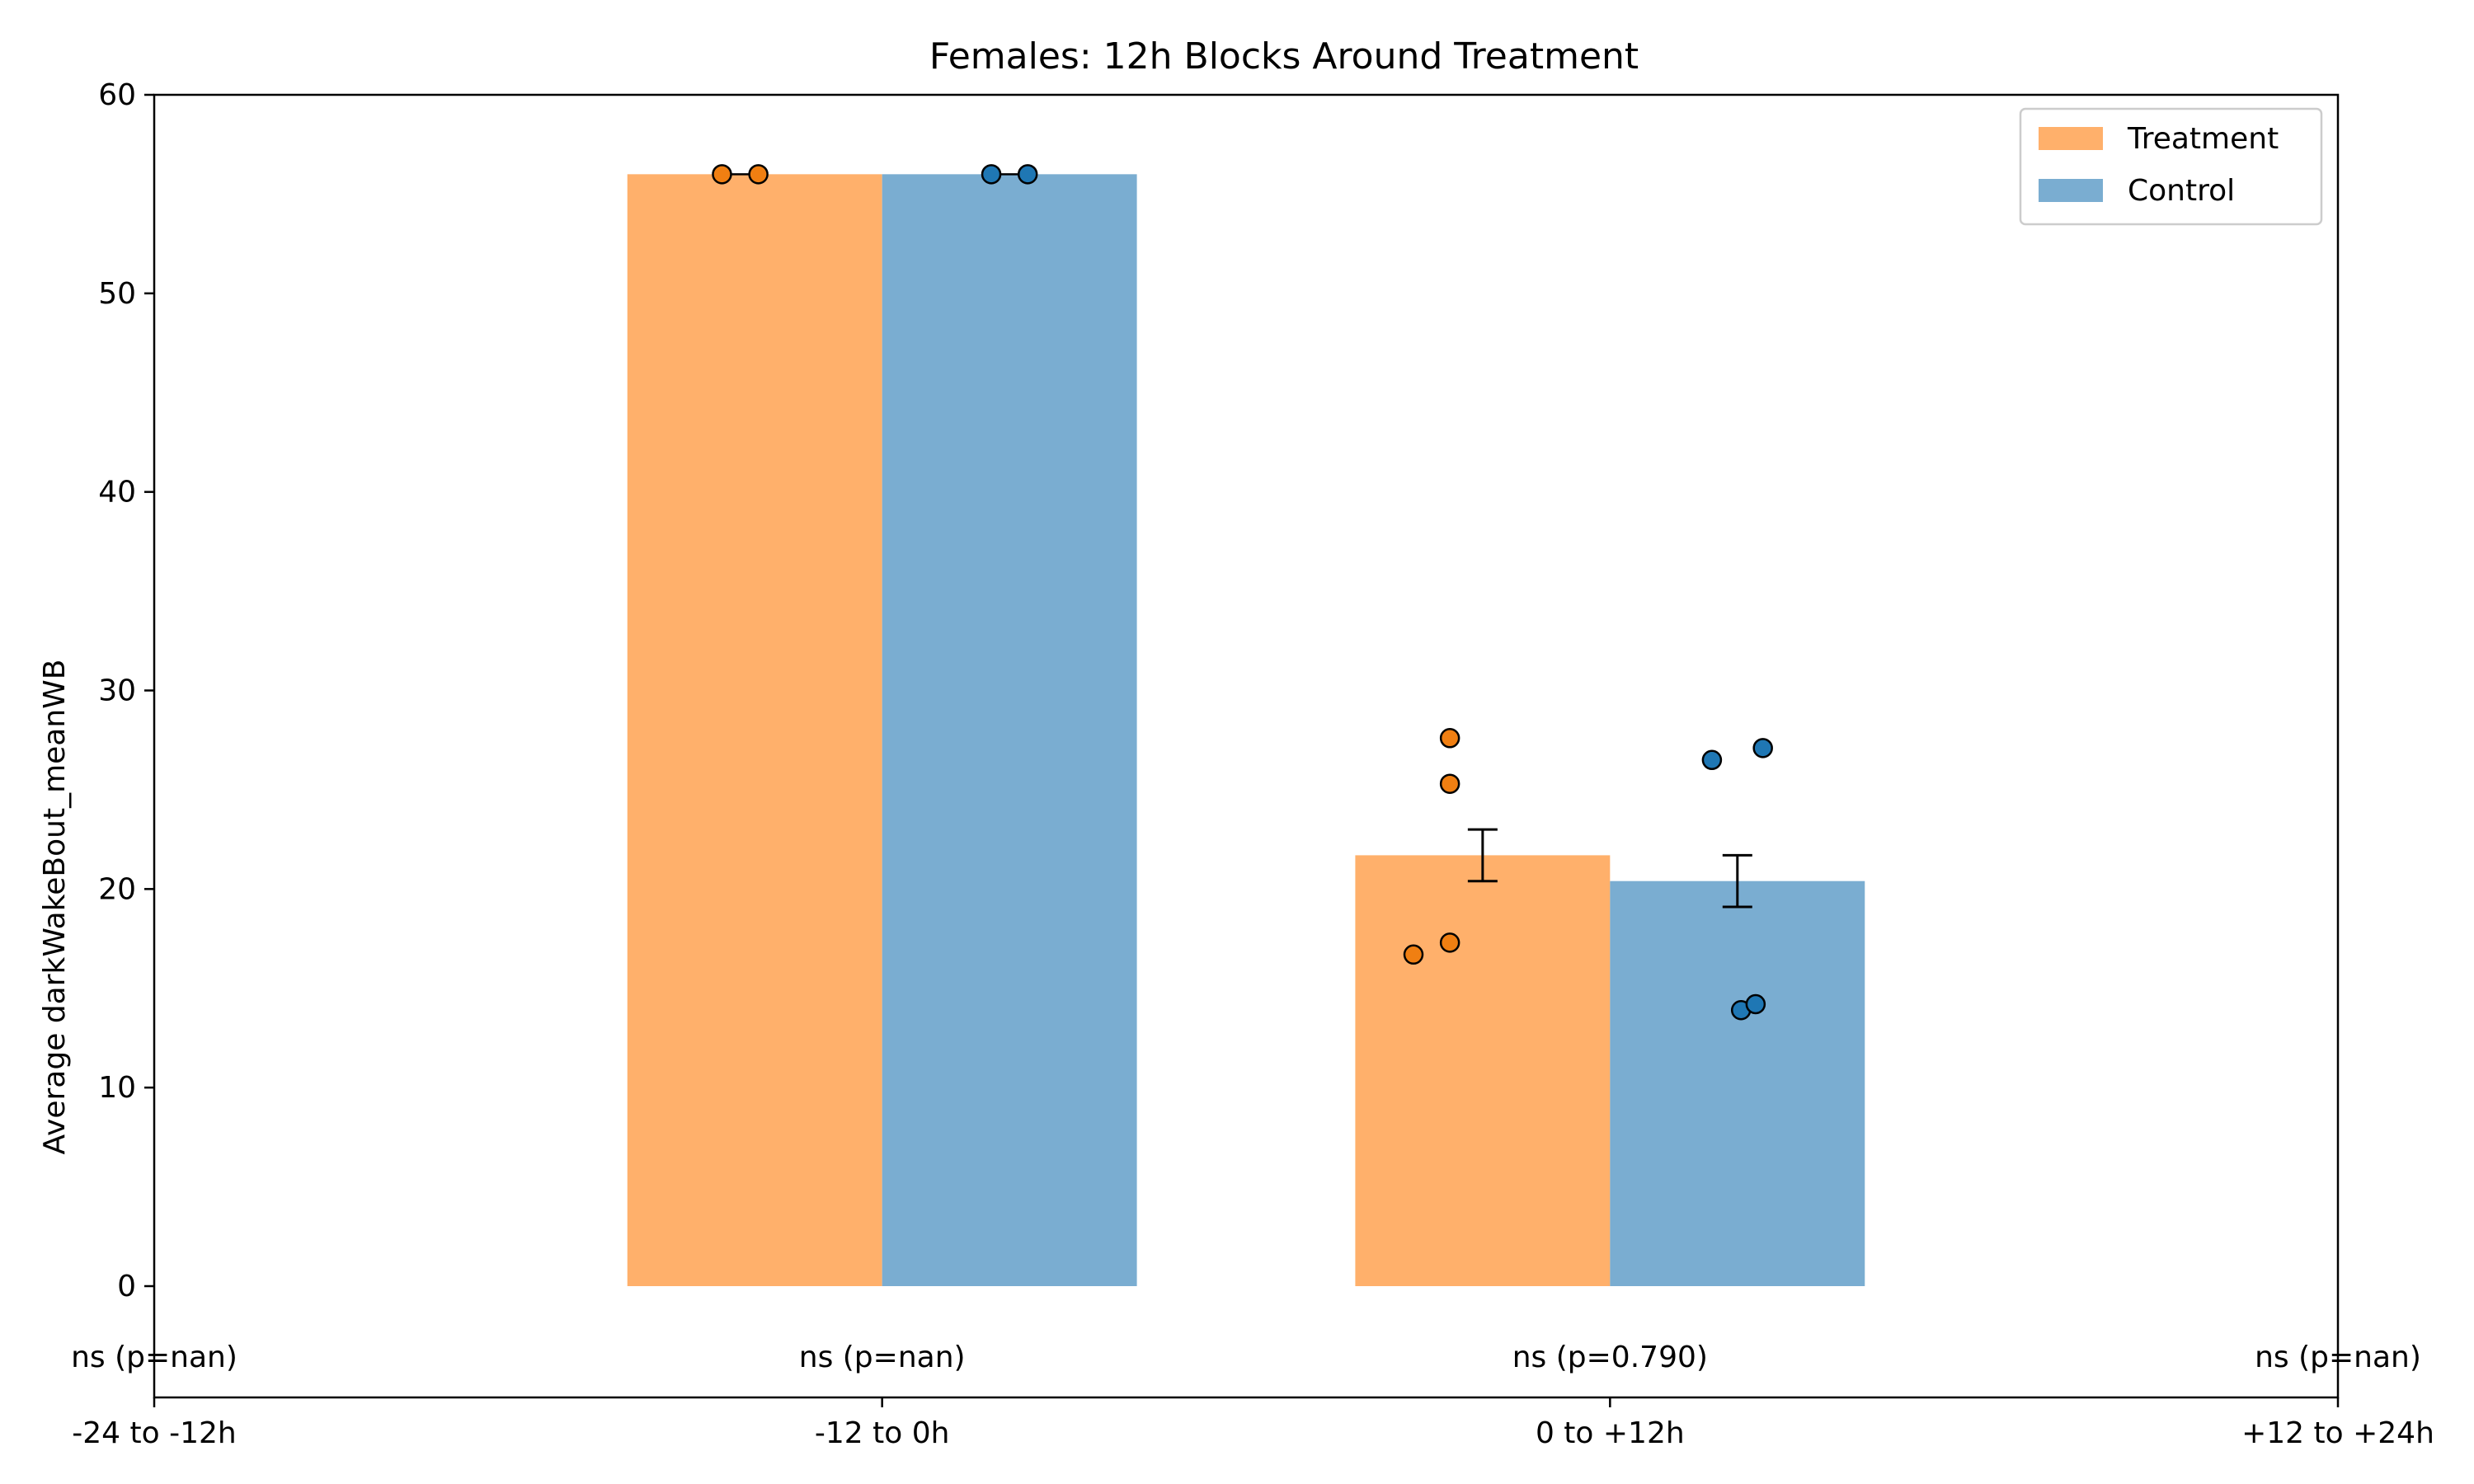 The image size is (2474, 1484). I want to click on significance-label-1: ns (p=nan), so click(882, 1357).